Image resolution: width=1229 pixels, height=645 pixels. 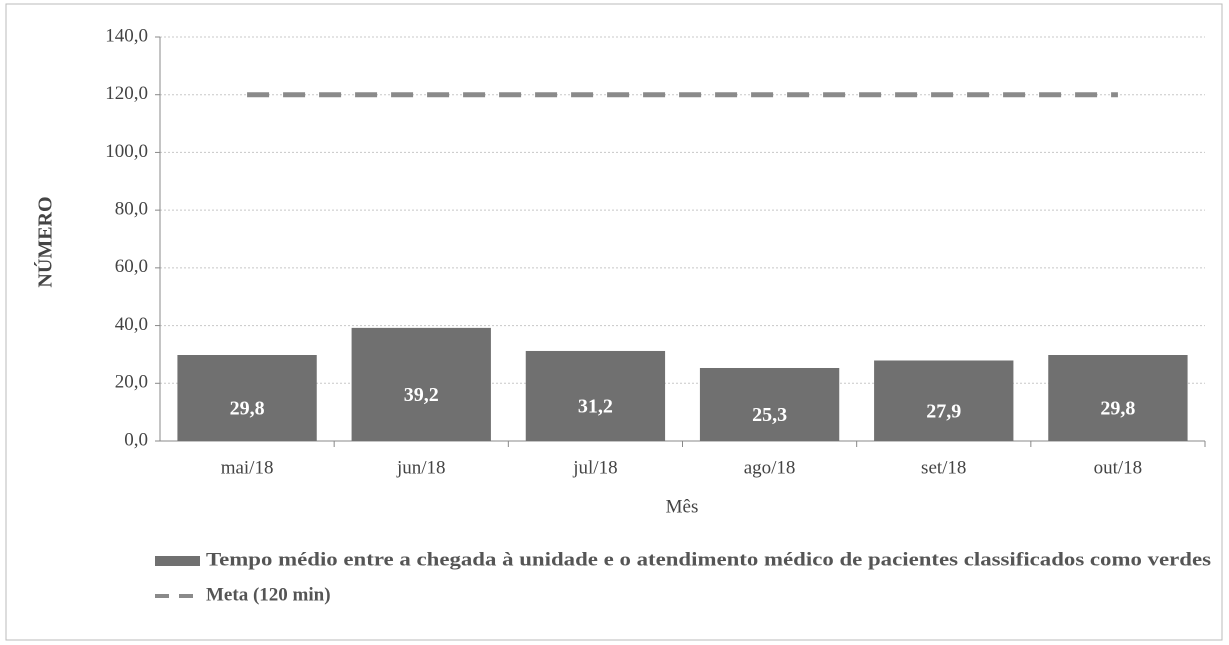 What do you see at coordinates (247, 467) in the screenshot?
I see `x-tick-label: mai/18` at bounding box center [247, 467].